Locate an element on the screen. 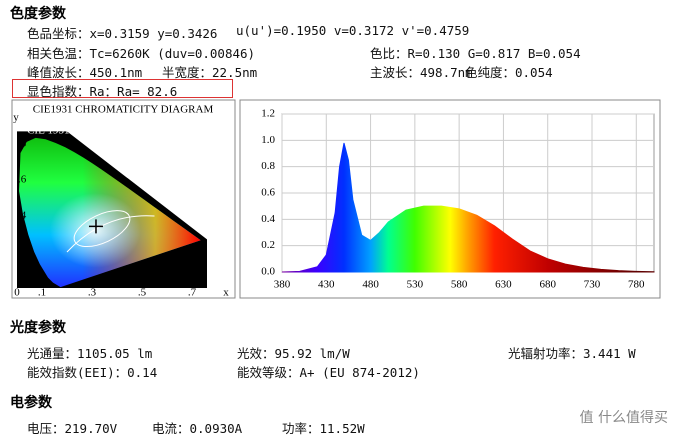 The height and width of the screenshot is (435, 680). cie-x-label: x is located at coordinates (226, 293).